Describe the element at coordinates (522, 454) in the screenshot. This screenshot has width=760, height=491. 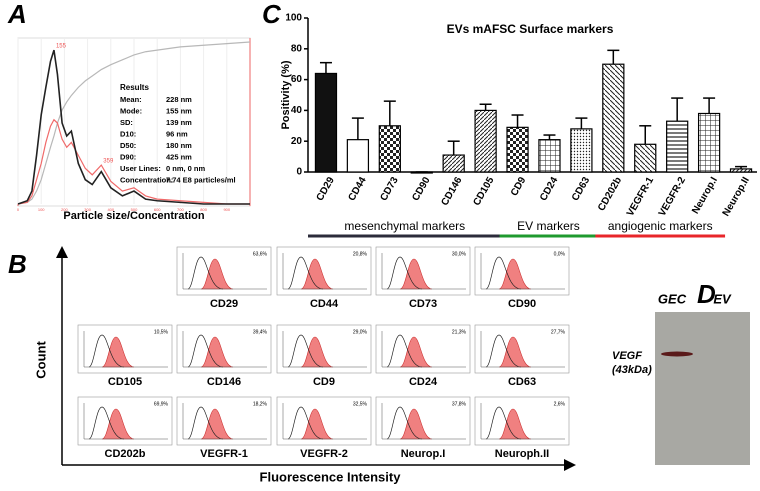
I see `marker-label: Neuroph.II` at that location.